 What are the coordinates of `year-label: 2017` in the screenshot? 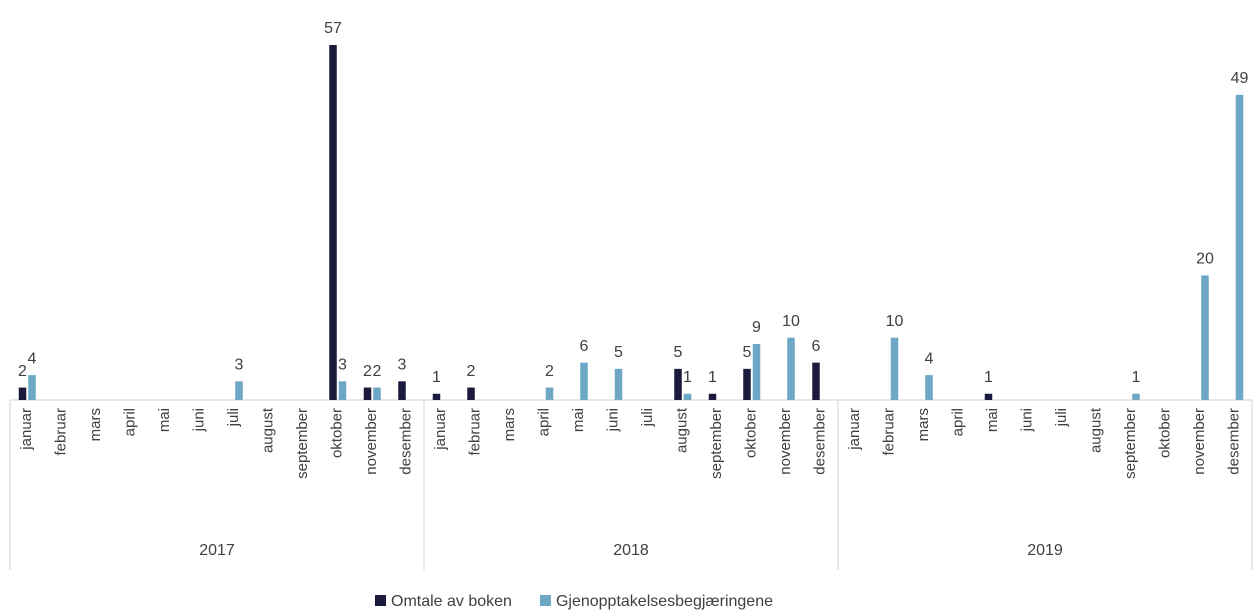 It's located at (217, 550).